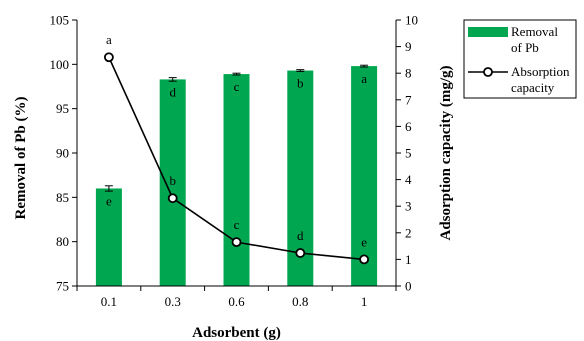  What do you see at coordinates (364, 78) in the screenshot?
I see `bar-letter: a` at bounding box center [364, 78].